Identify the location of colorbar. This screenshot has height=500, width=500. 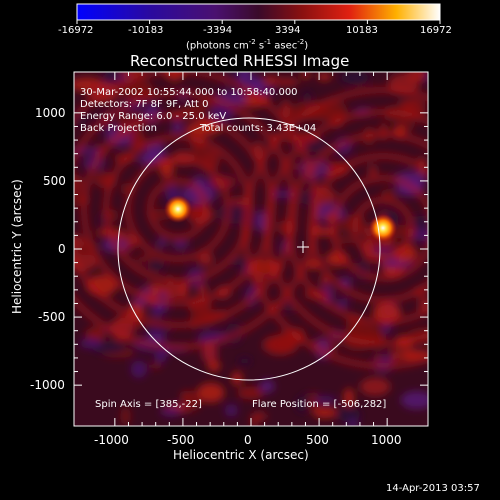
(258, 13).